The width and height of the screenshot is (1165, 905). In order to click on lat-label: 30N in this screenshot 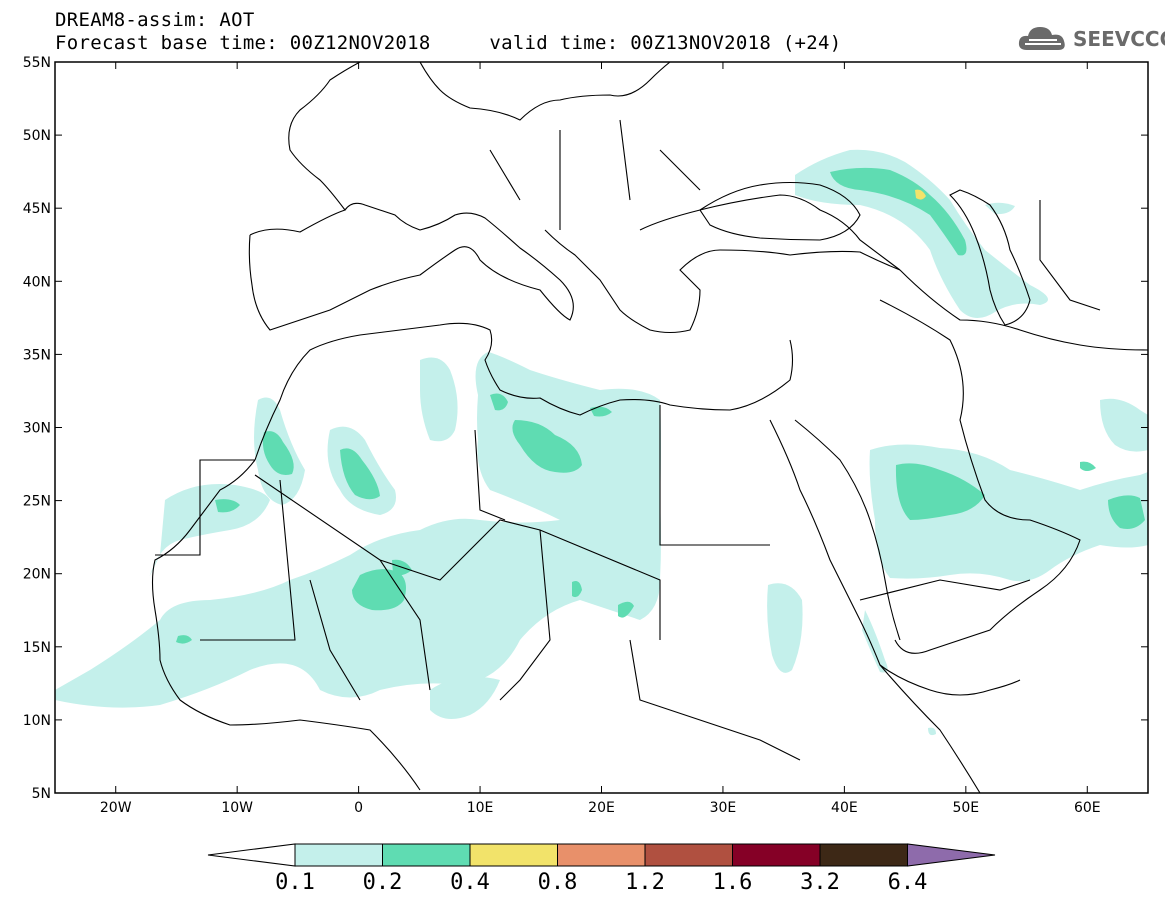, I will do `click(37, 429)`.